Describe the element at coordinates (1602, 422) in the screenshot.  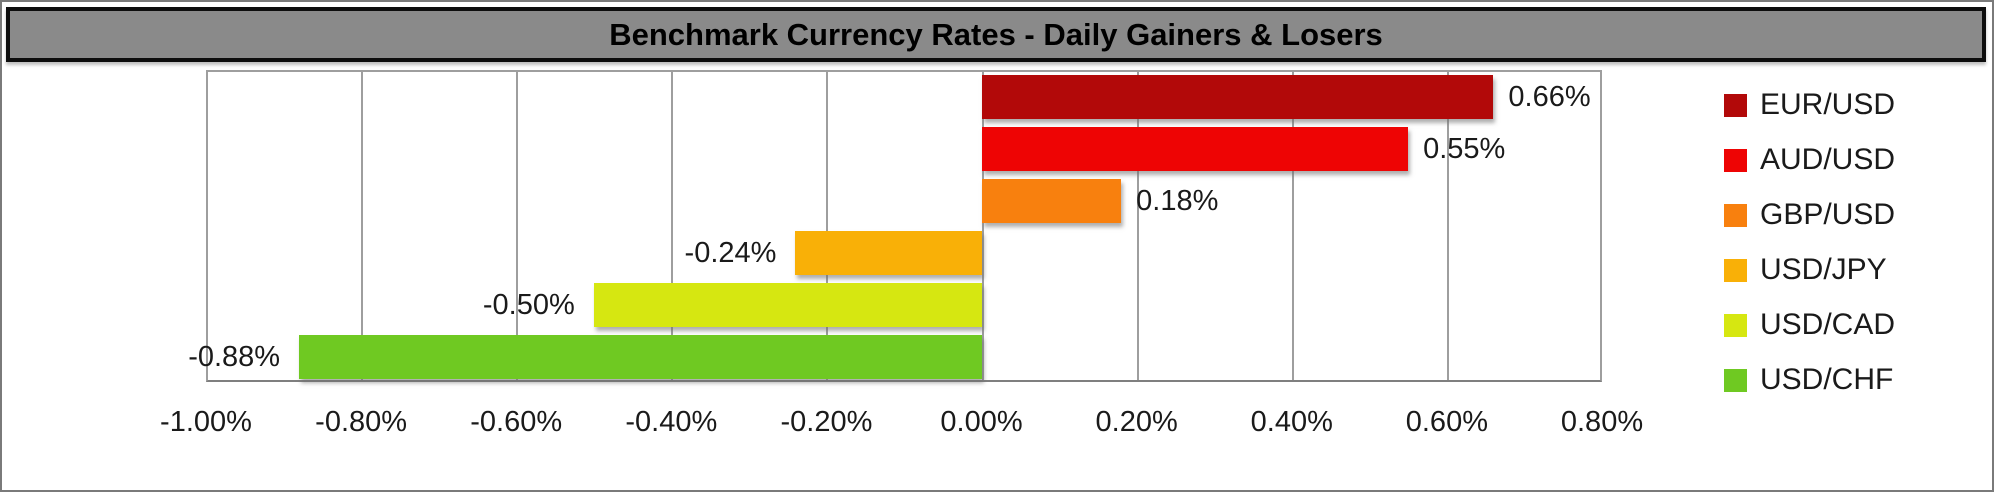
I see `x-tick-label: 0.80%` at that location.